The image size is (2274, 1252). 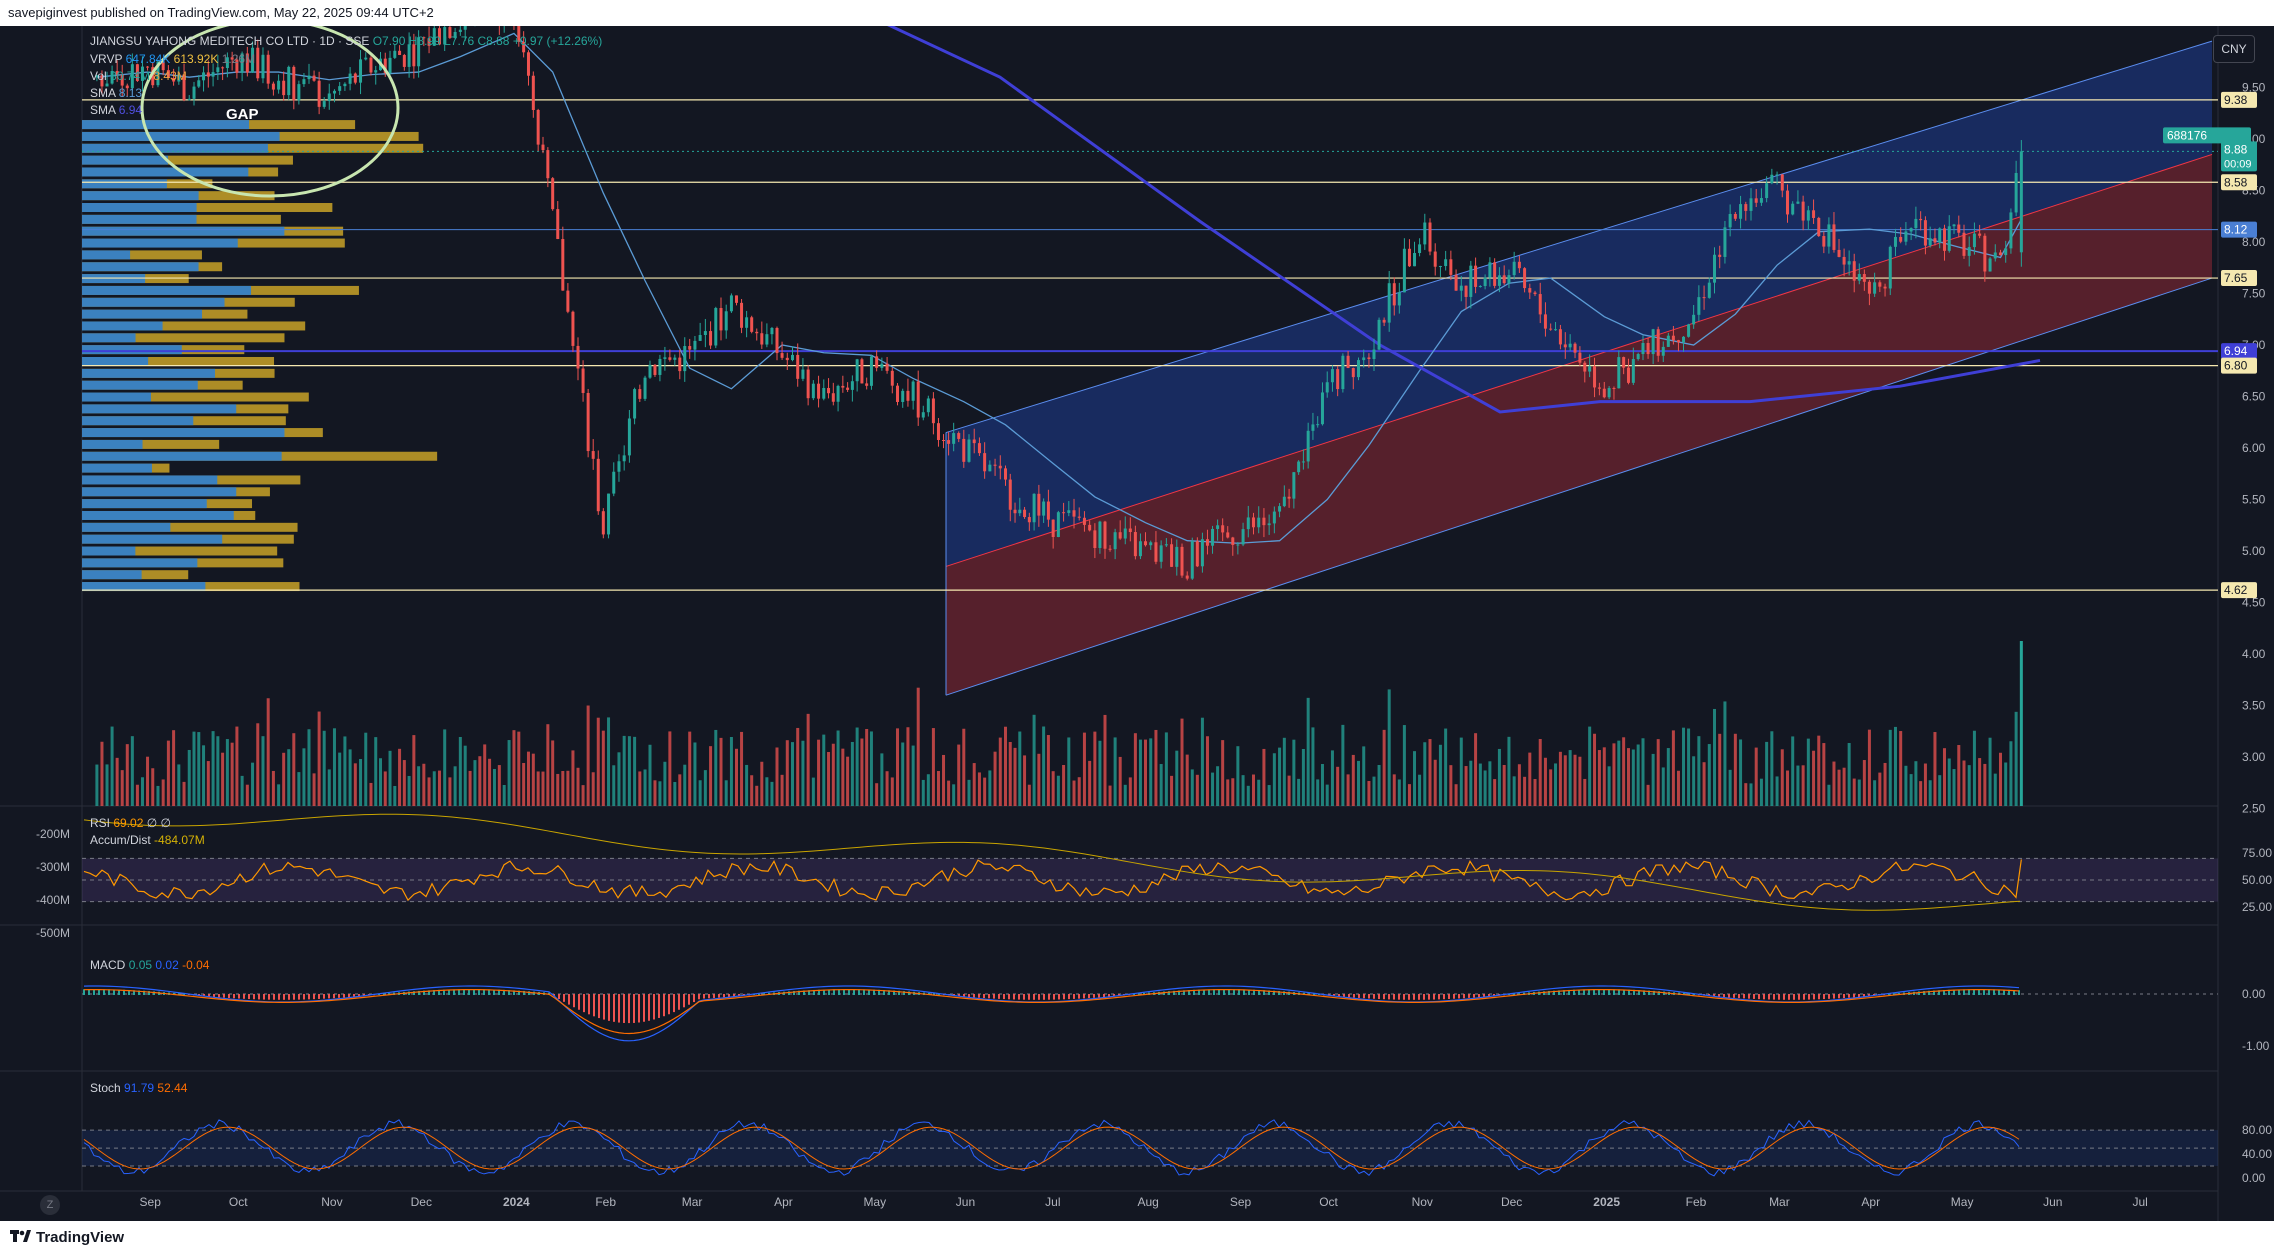 I want to click on time-axis-label: Apr, so click(x=1870, y=1202).